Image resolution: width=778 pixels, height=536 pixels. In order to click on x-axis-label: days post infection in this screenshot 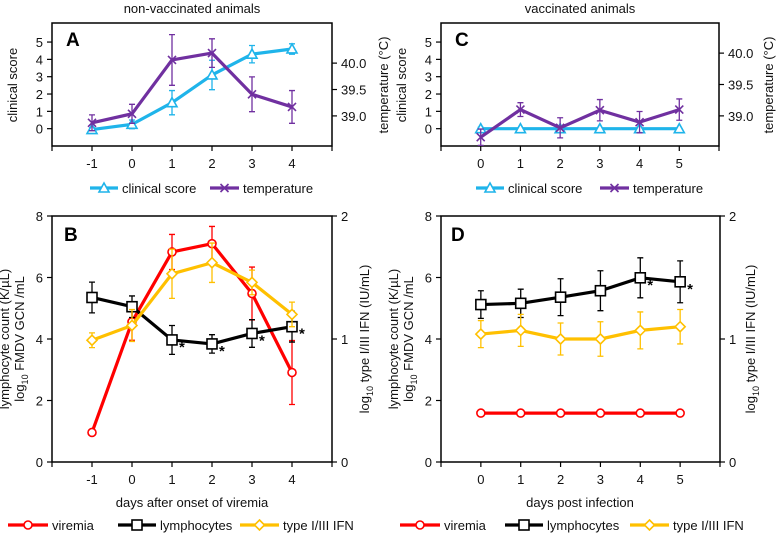, I will do `click(580, 502)`.